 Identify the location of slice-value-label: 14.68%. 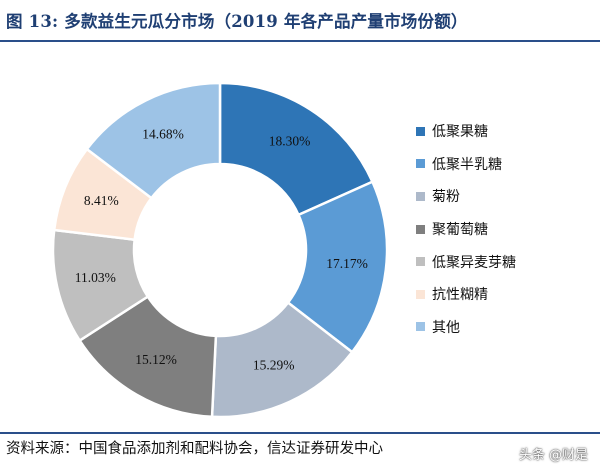
(163, 133).